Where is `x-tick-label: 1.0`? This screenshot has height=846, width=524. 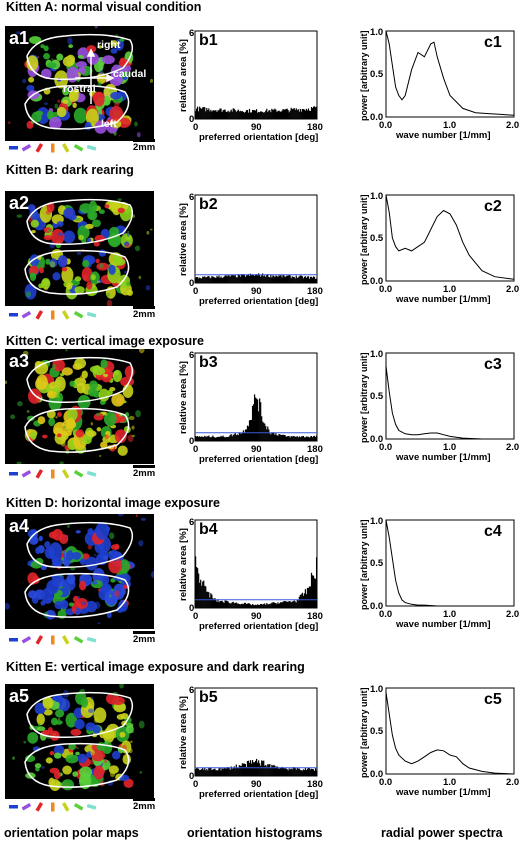 x-tick-label: 1.0 is located at coordinates (449, 614).